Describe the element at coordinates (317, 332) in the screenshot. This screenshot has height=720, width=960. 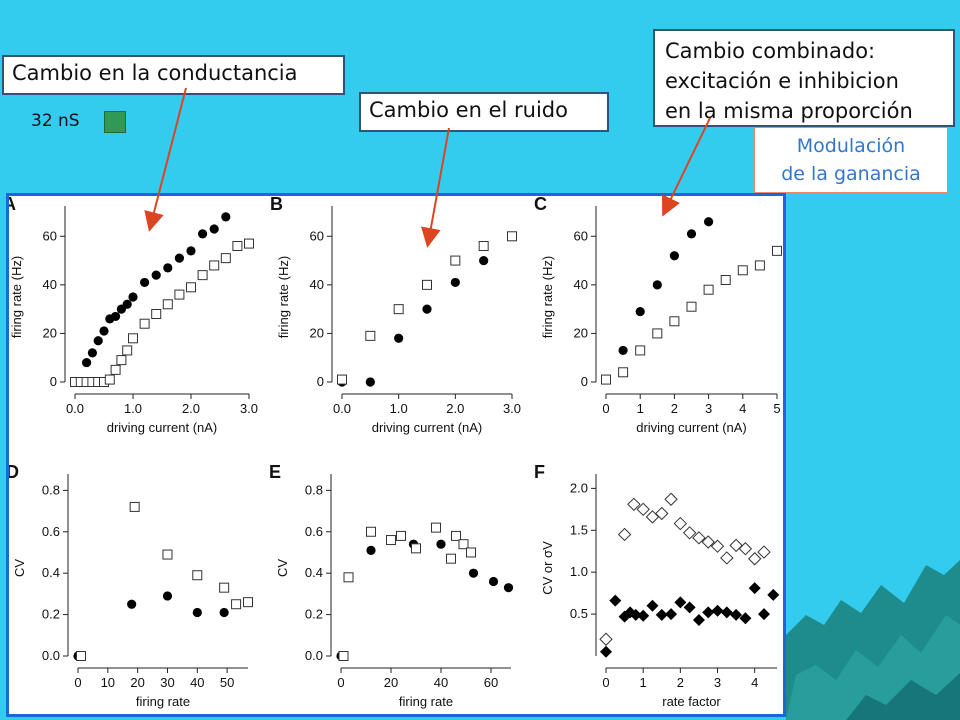
I see `y-tick-label-b: 20` at that location.